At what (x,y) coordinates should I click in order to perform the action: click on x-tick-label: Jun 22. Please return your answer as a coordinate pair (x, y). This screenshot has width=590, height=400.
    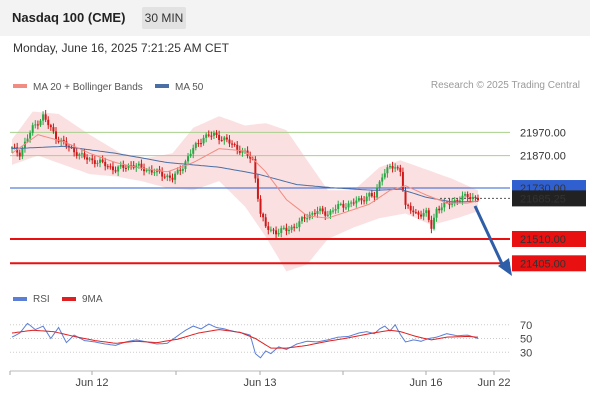
    Looking at the image, I should click on (493, 383).